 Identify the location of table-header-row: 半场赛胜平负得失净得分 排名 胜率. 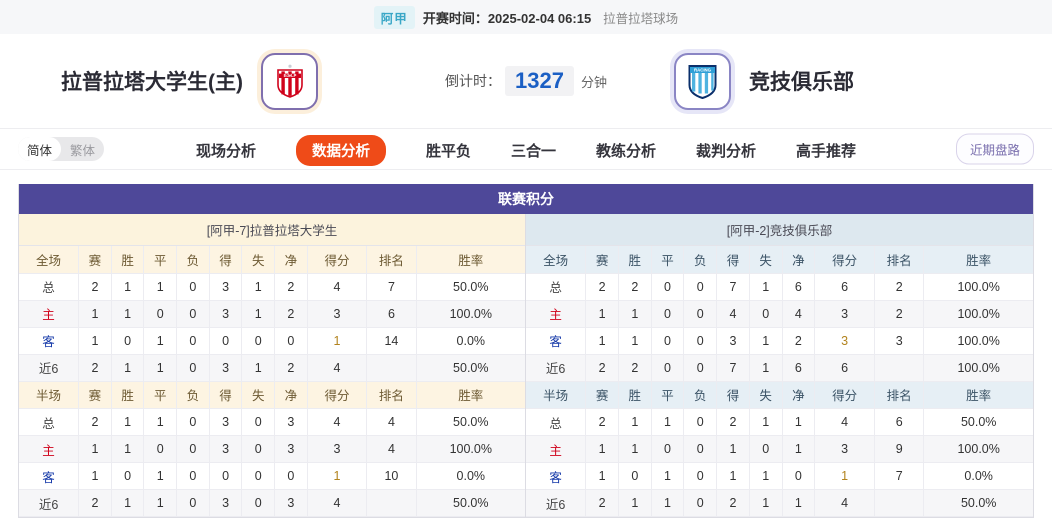
(272, 395).